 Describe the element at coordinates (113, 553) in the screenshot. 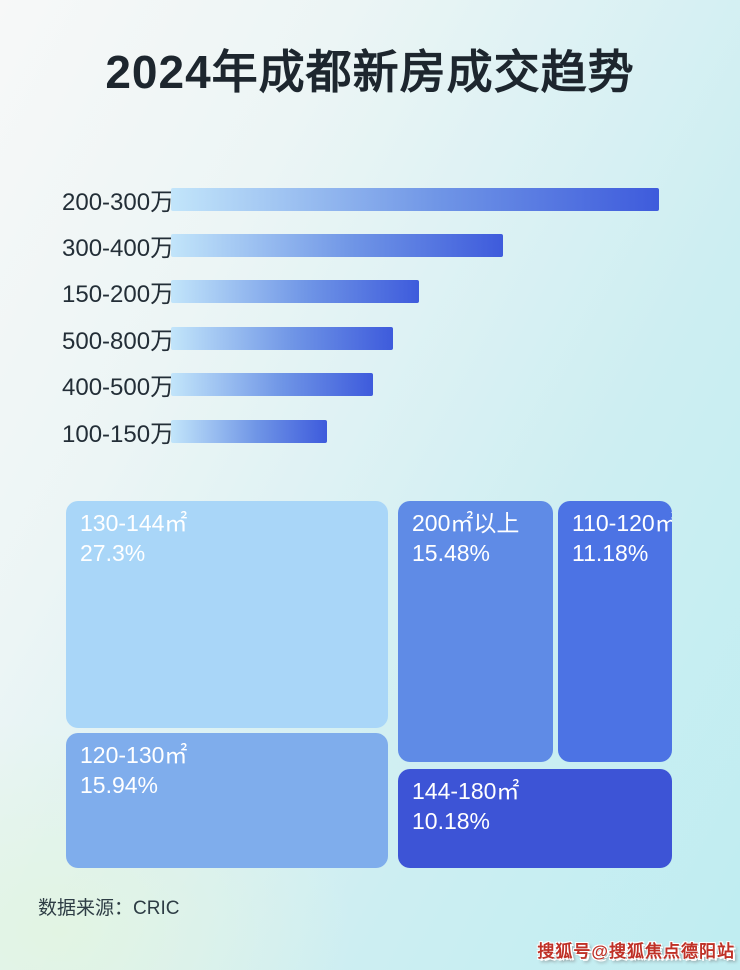

I see `treemap-cell-value: 27.3%` at that location.